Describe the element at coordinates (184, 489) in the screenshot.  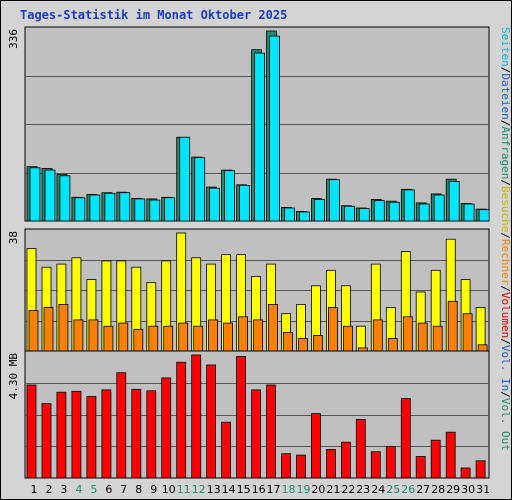
I see `x-tick-label: 11` at that location.